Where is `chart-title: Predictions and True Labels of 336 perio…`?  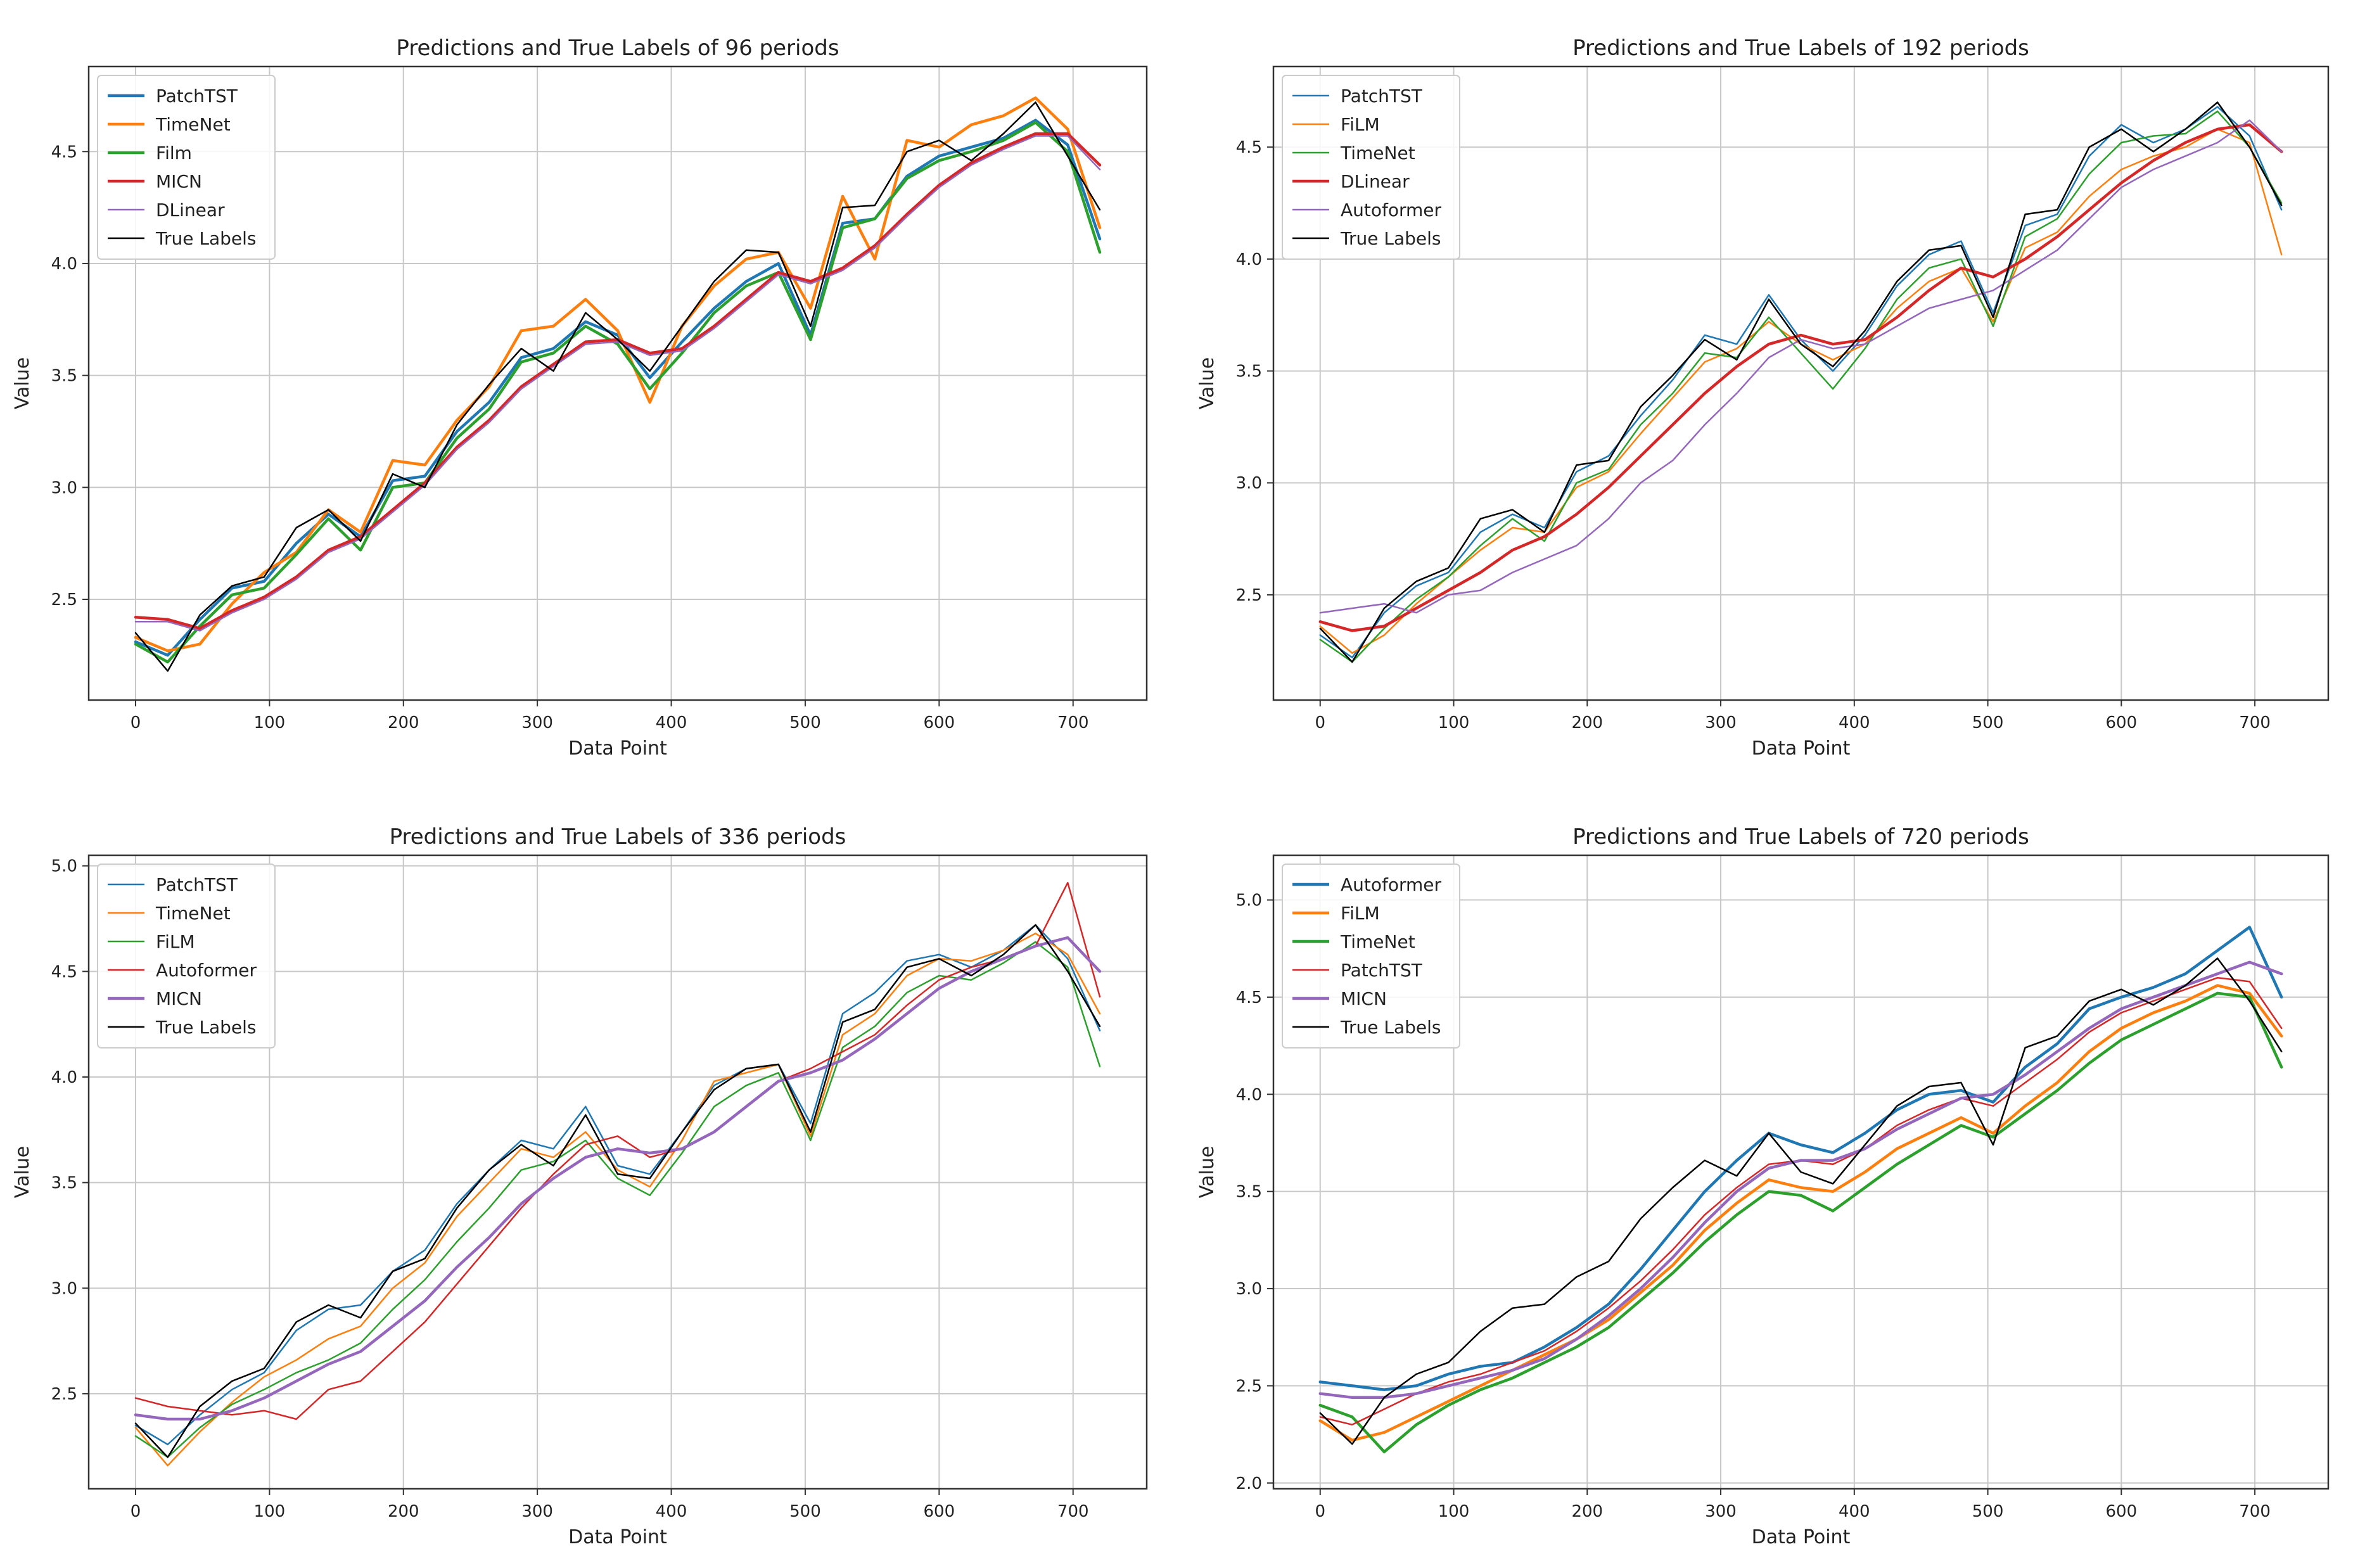 chart-title: Predictions and True Labels of 336 perio… is located at coordinates (618, 837).